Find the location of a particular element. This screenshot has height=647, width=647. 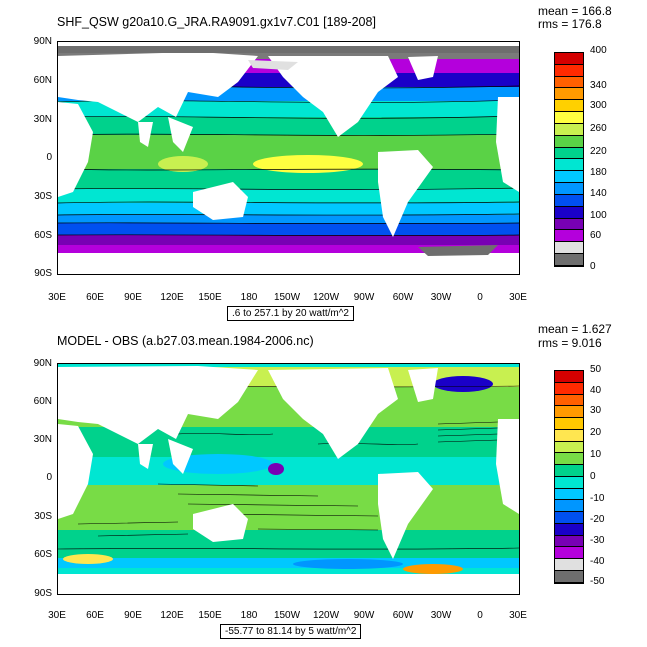

rms-stat: rms = 9.016 is located at coordinates (570, 343).